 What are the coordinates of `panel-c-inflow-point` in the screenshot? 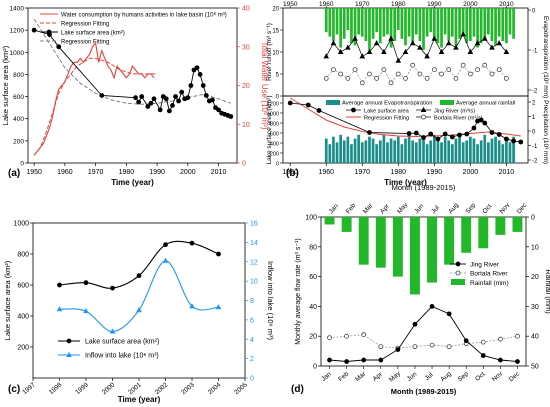 It's located at (86, 311).